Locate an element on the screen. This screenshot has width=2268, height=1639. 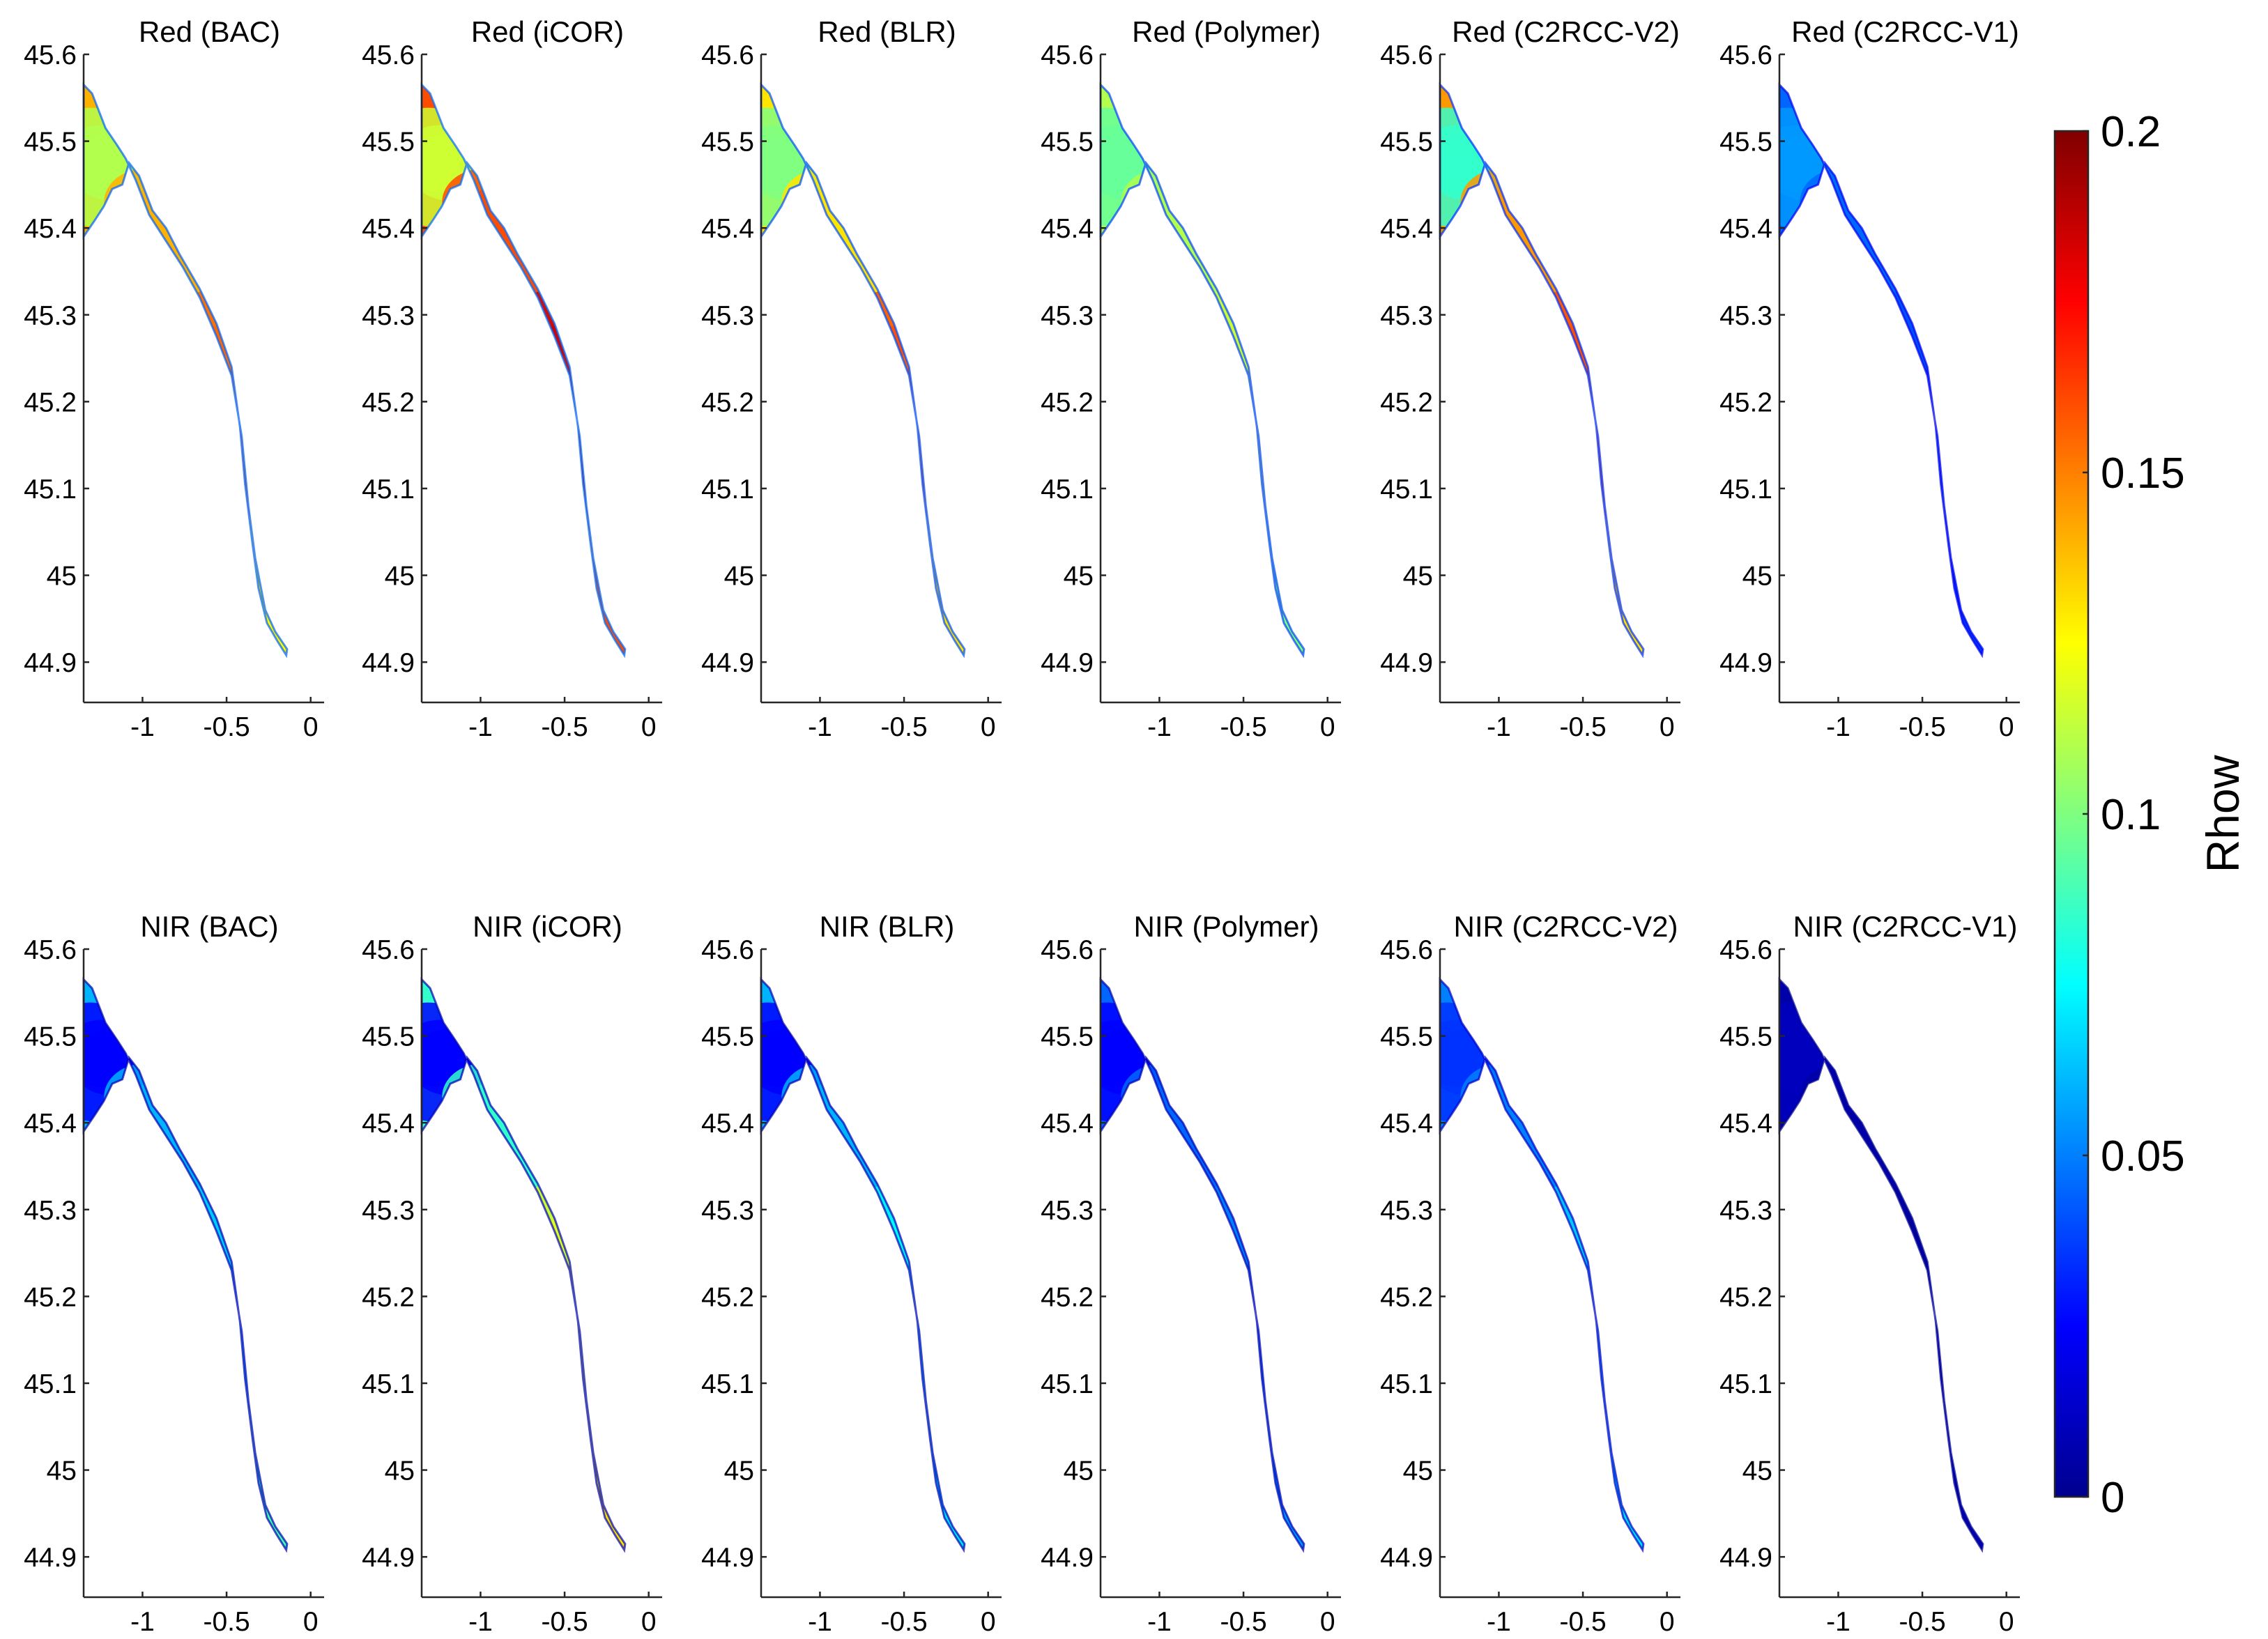
colorbar-tick-label: 0.1 is located at coordinates (2131, 815).